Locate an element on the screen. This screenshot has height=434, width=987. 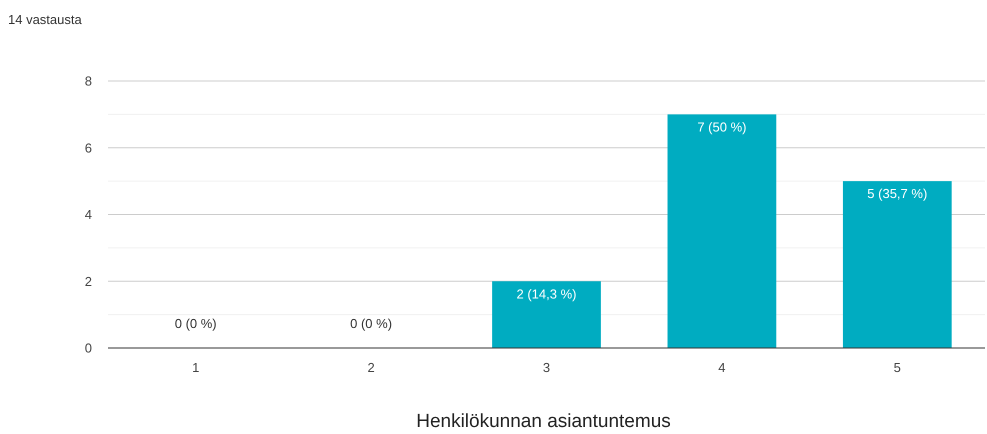
y-tick-label: 0 is located at coordinates (88, 348).